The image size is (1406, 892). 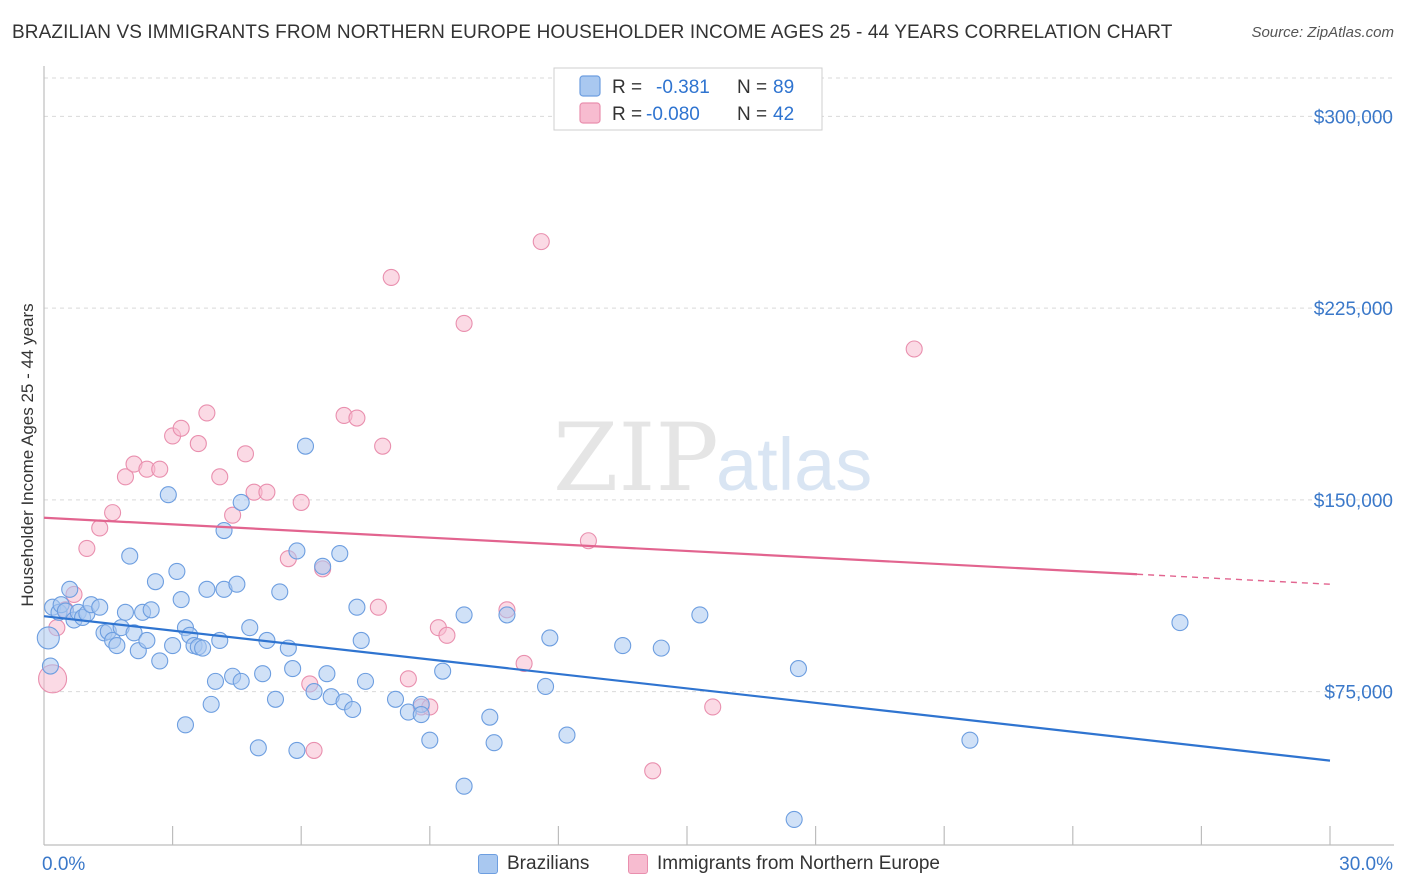 What do you see at coordinates (683, 87) in the screenshot?
I see `legend-r-value: -0.381` at bounding box center [683, 87].